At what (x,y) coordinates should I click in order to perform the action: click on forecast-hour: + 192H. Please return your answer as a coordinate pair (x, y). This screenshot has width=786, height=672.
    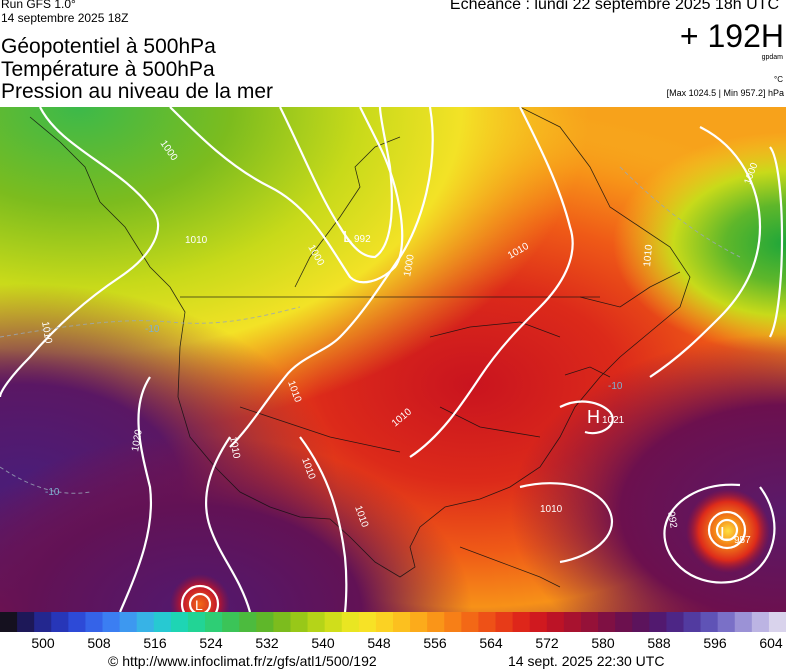
    Looking at the image, I should click on (731, 36).